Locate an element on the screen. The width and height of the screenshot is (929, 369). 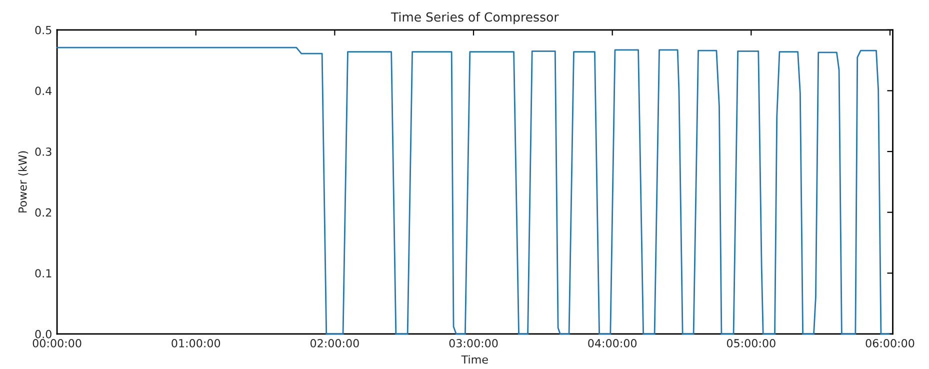
y-tick-label: 0.1 is located at coordinates (43, 273).